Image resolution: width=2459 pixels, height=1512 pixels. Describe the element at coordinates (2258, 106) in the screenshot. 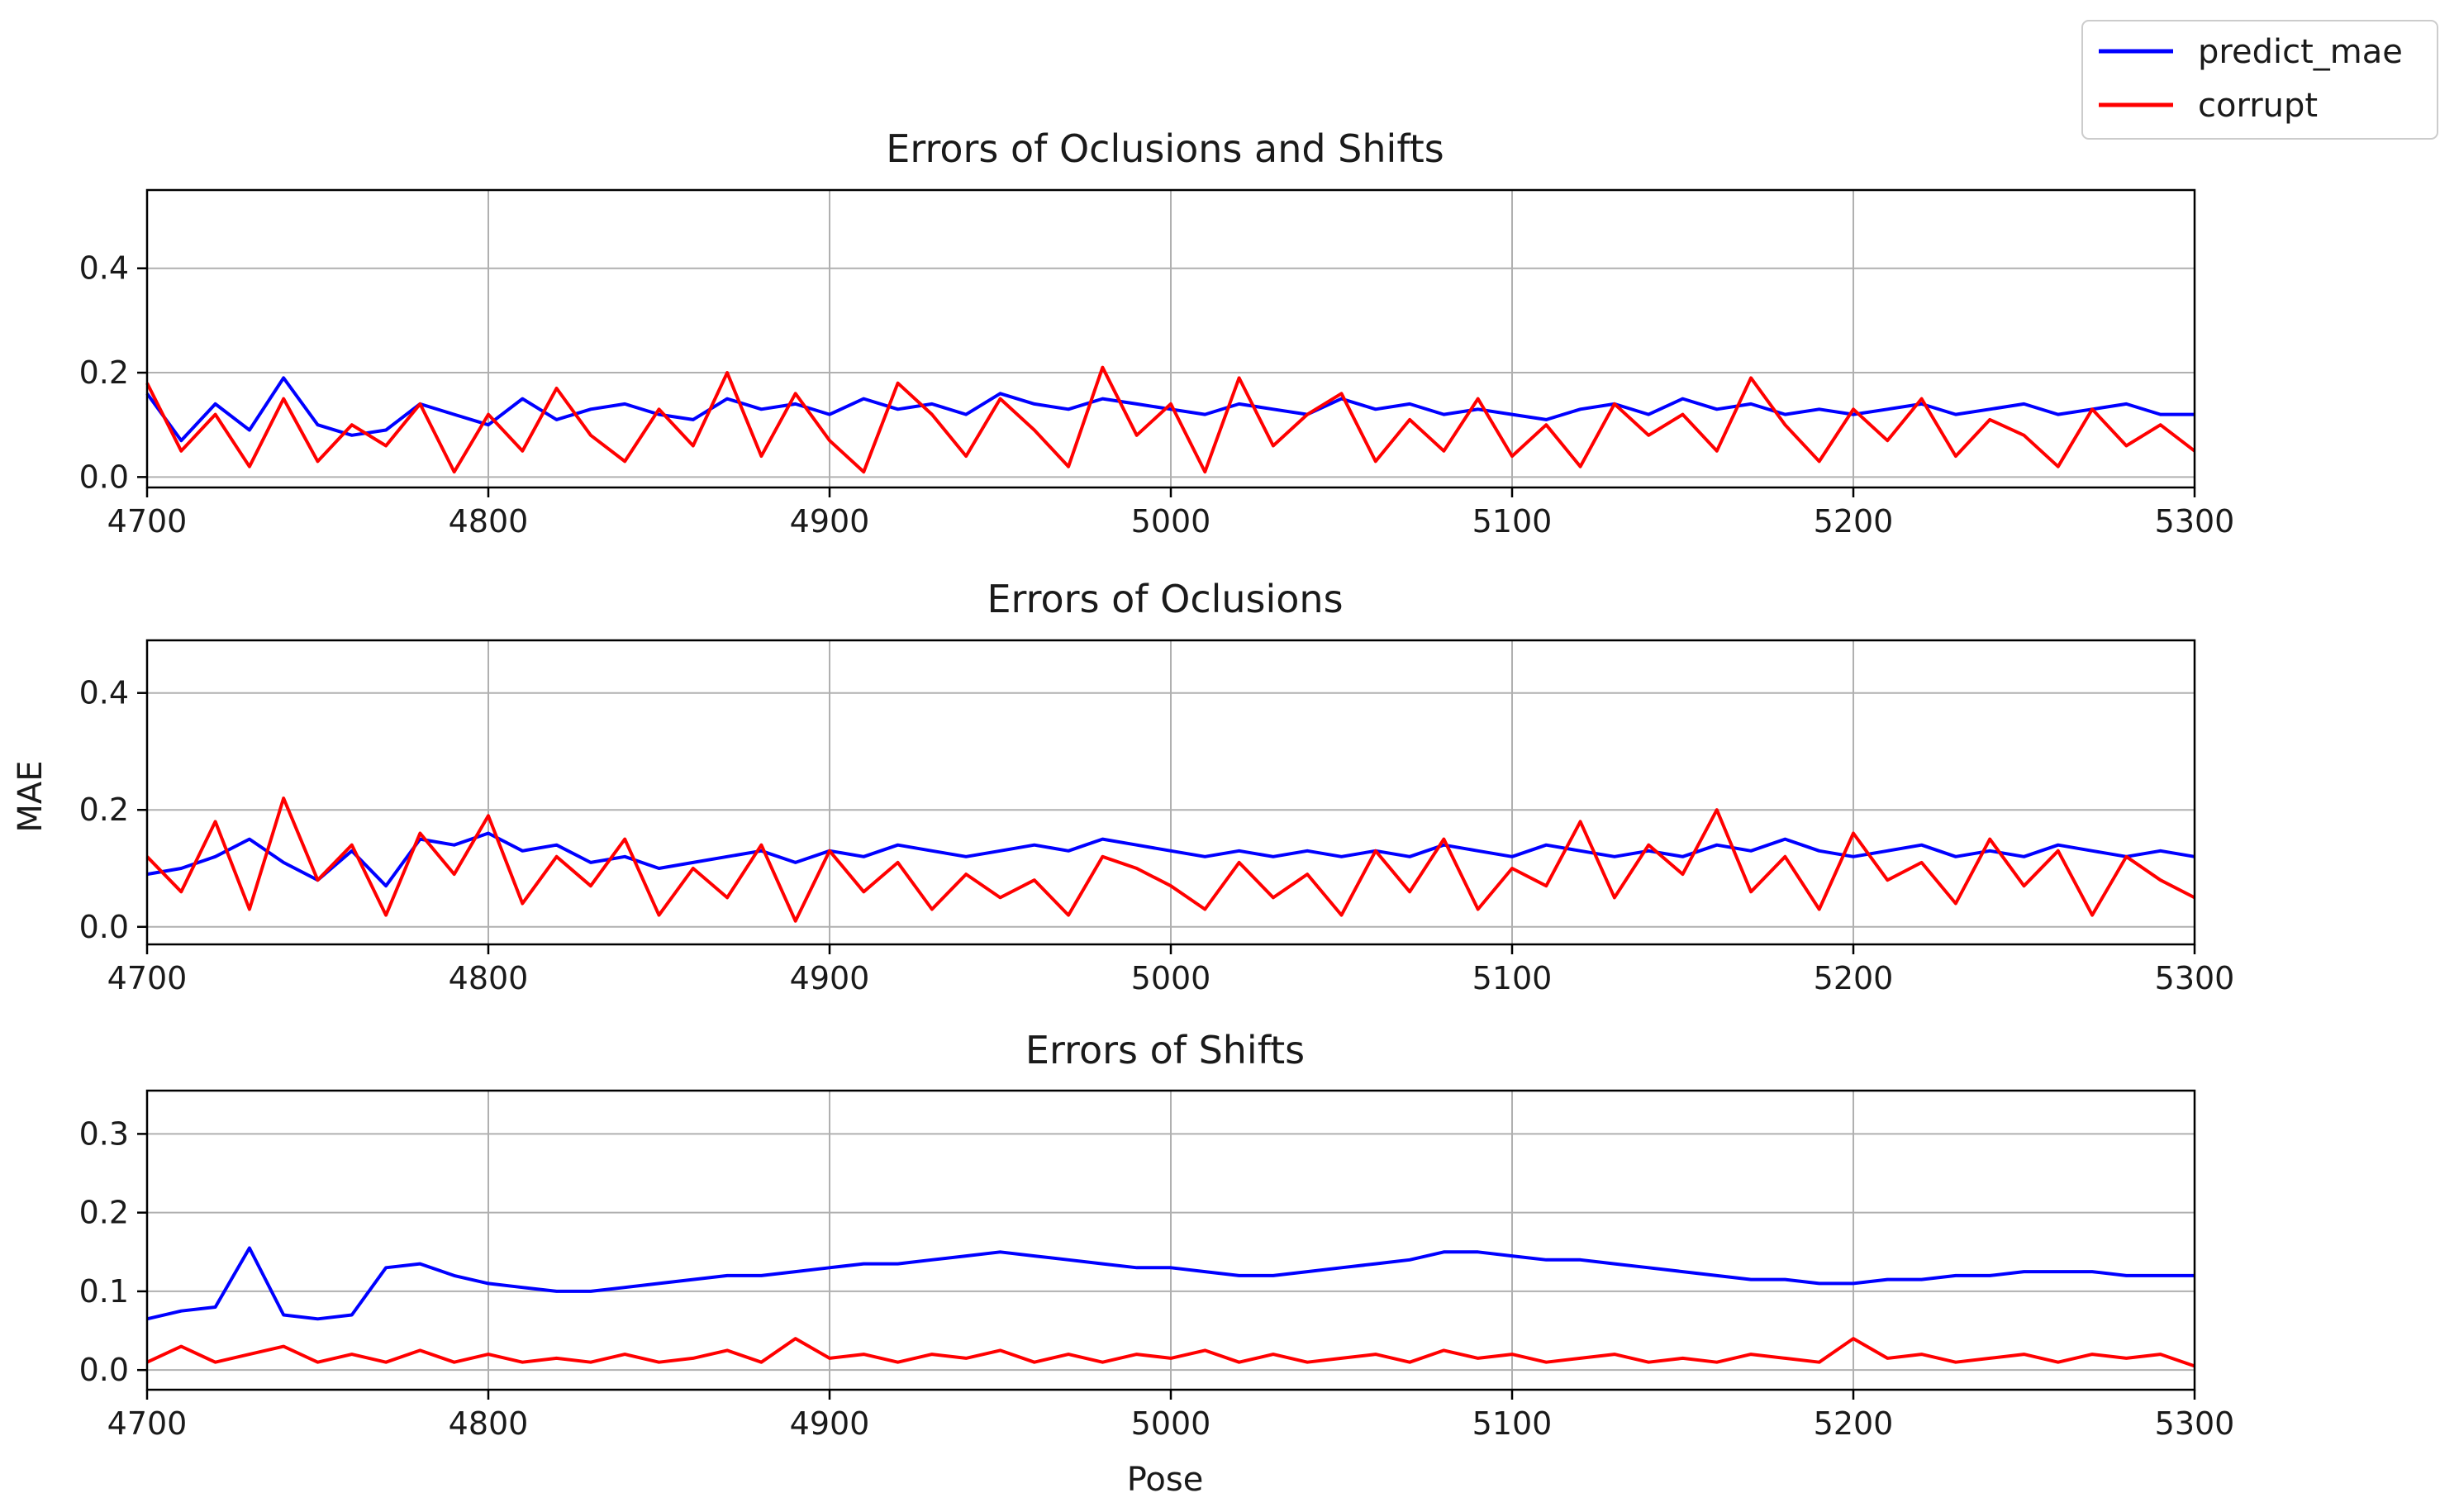

I see `legend-label-corrupt: corrupt` at that location.